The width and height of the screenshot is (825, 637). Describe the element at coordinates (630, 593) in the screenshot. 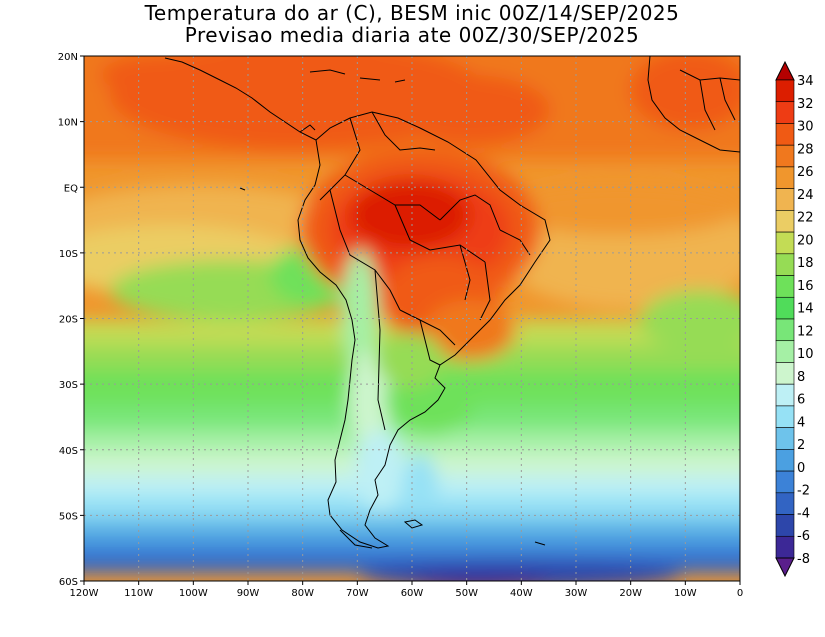

I see `x-tick-label: 20W` at that location.